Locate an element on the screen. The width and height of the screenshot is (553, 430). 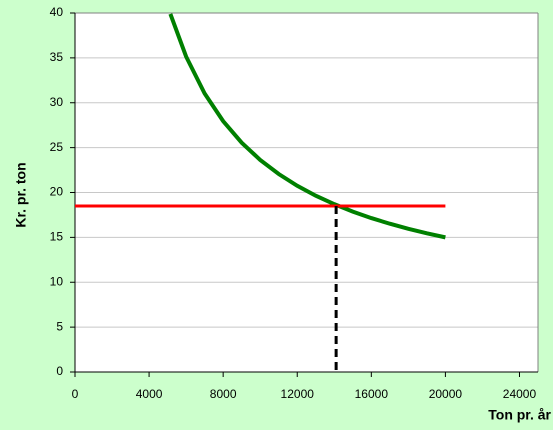
y-tick-label: 10 is located at coordinates (57, 281).